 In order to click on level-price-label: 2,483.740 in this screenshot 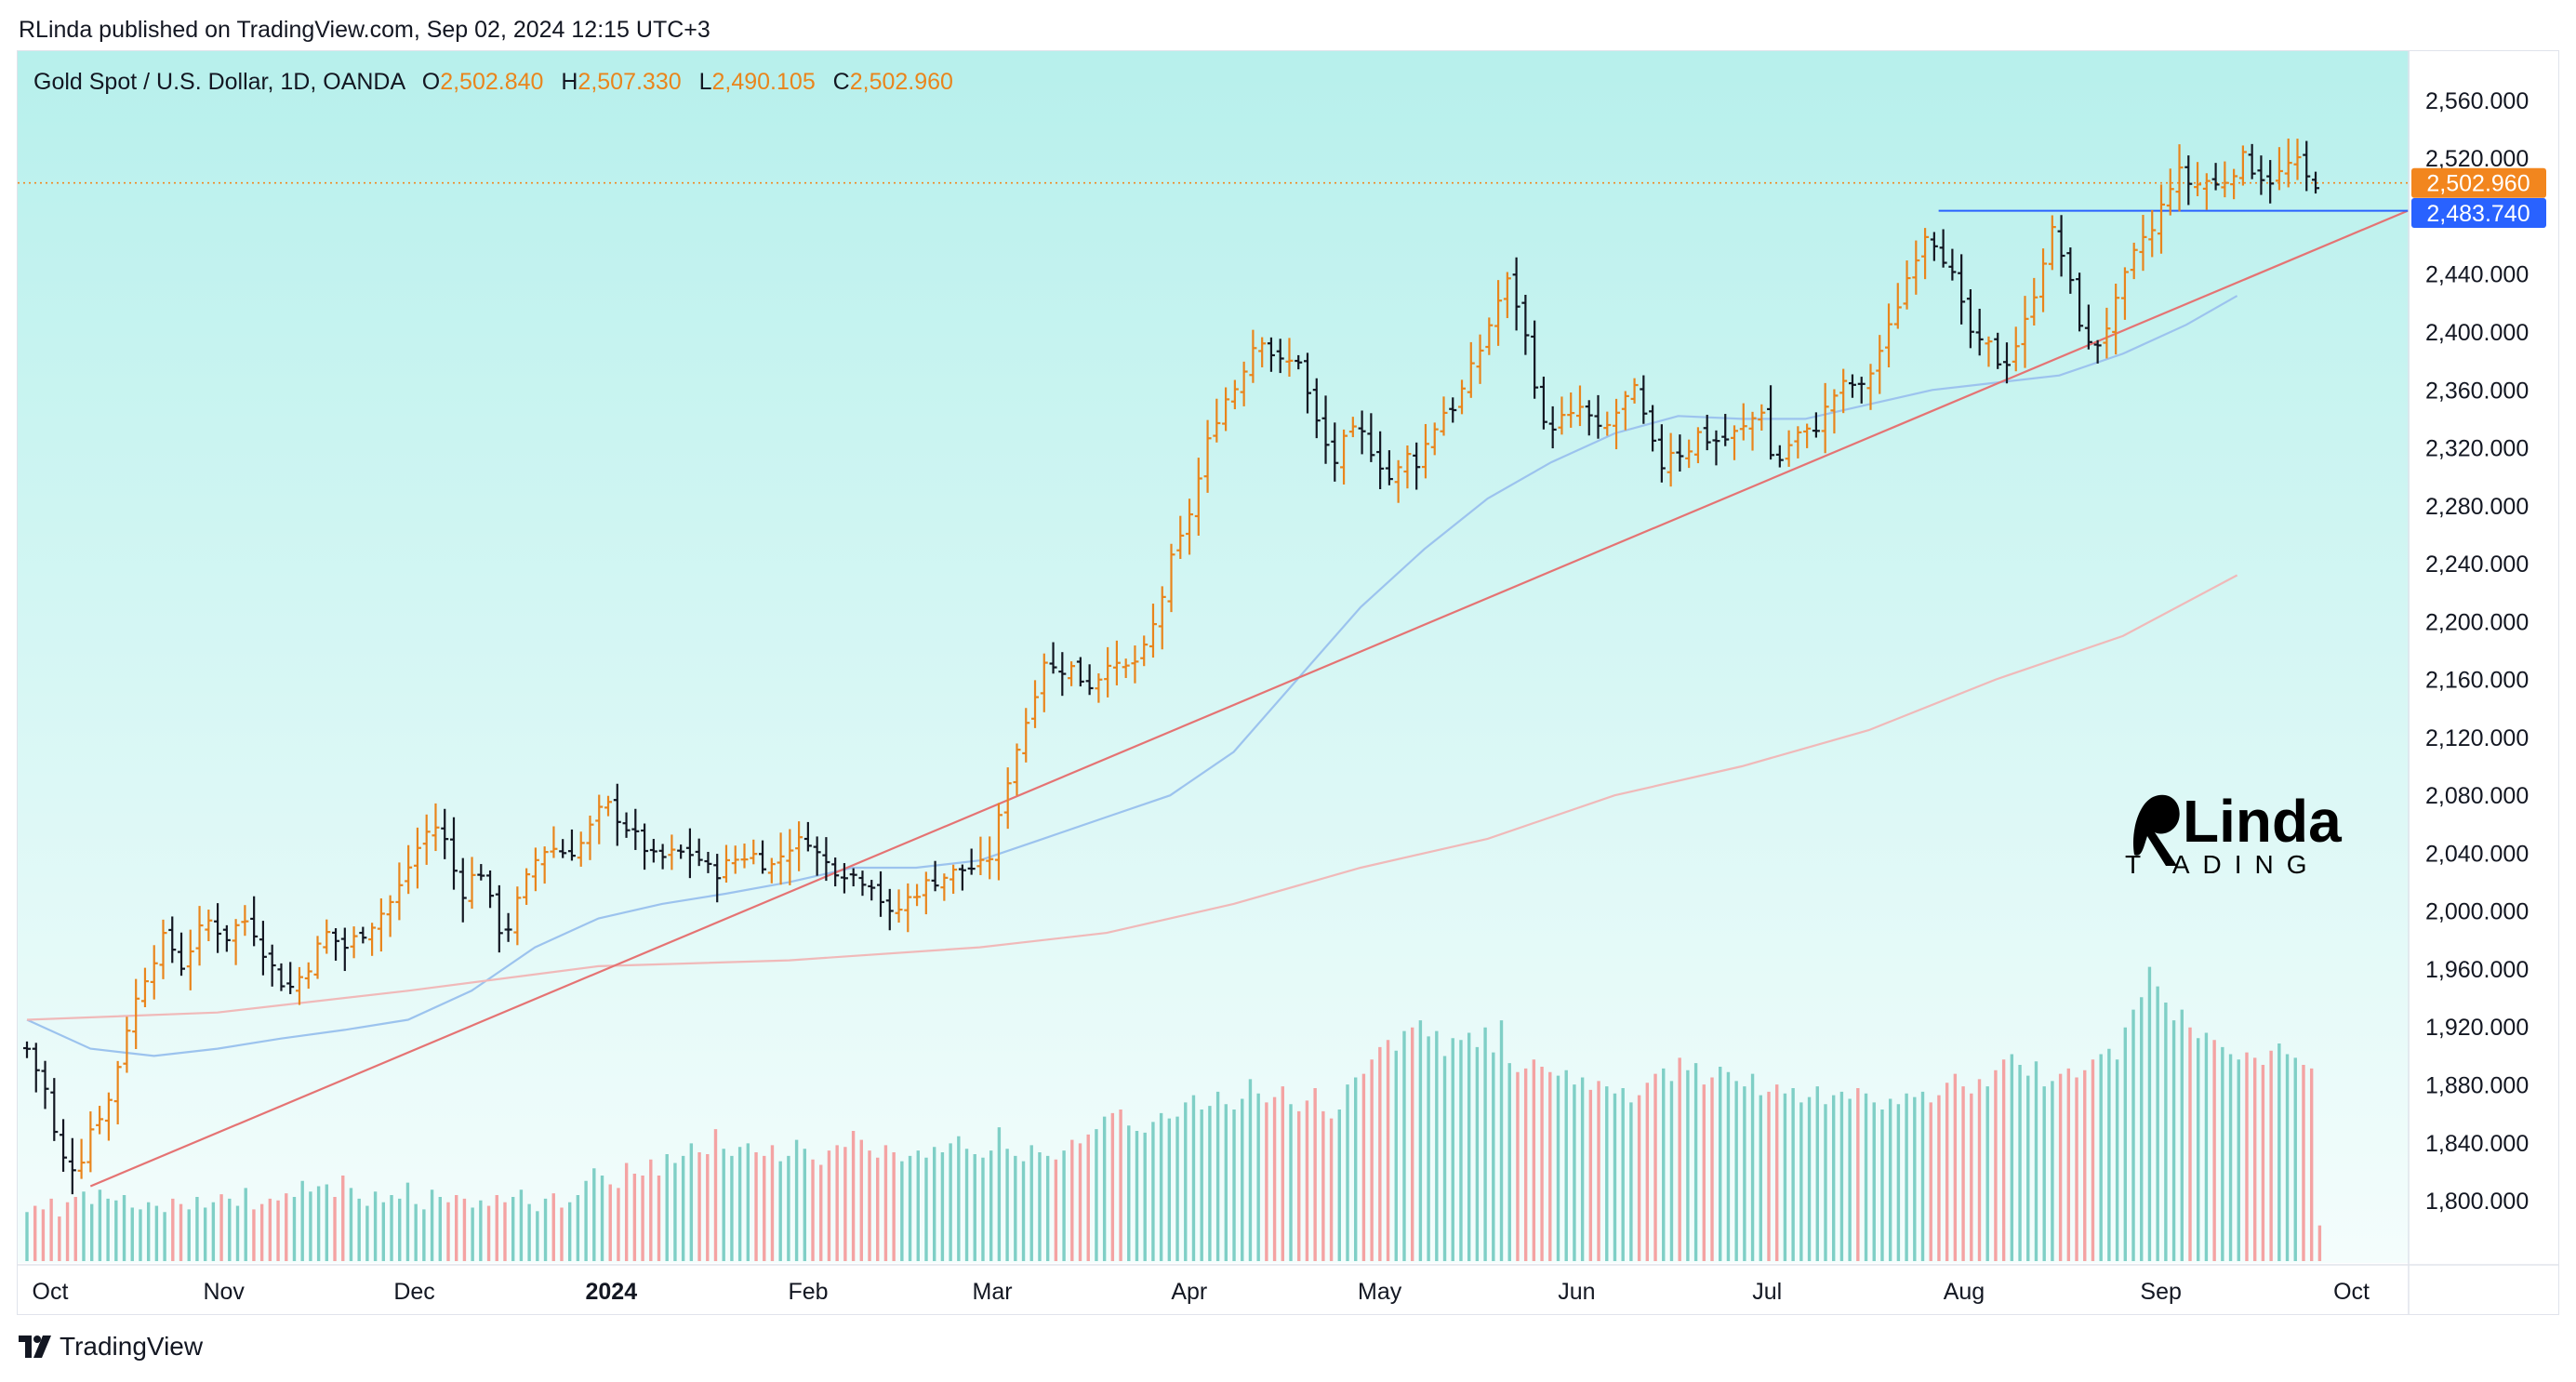, I will do `click(2478, 213)`.